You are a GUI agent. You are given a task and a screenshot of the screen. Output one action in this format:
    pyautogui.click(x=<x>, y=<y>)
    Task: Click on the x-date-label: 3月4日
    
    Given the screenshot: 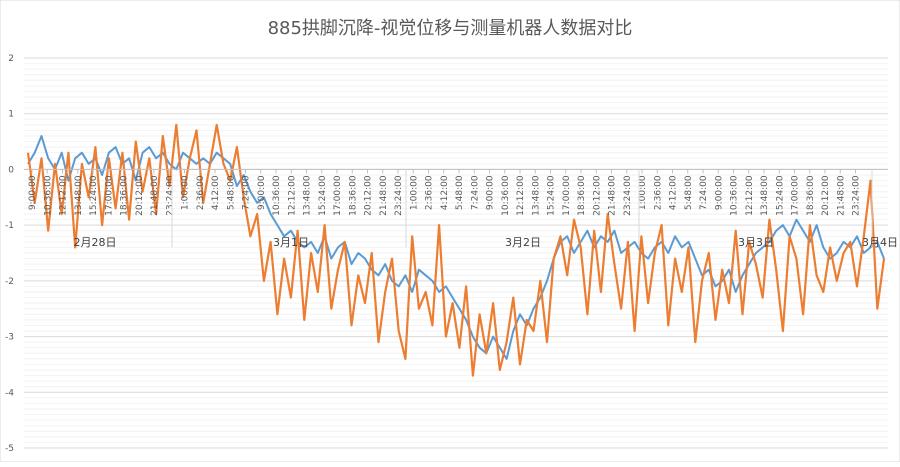 What is the action you would take?
    pyautogui.click(x=880, y=242)
    